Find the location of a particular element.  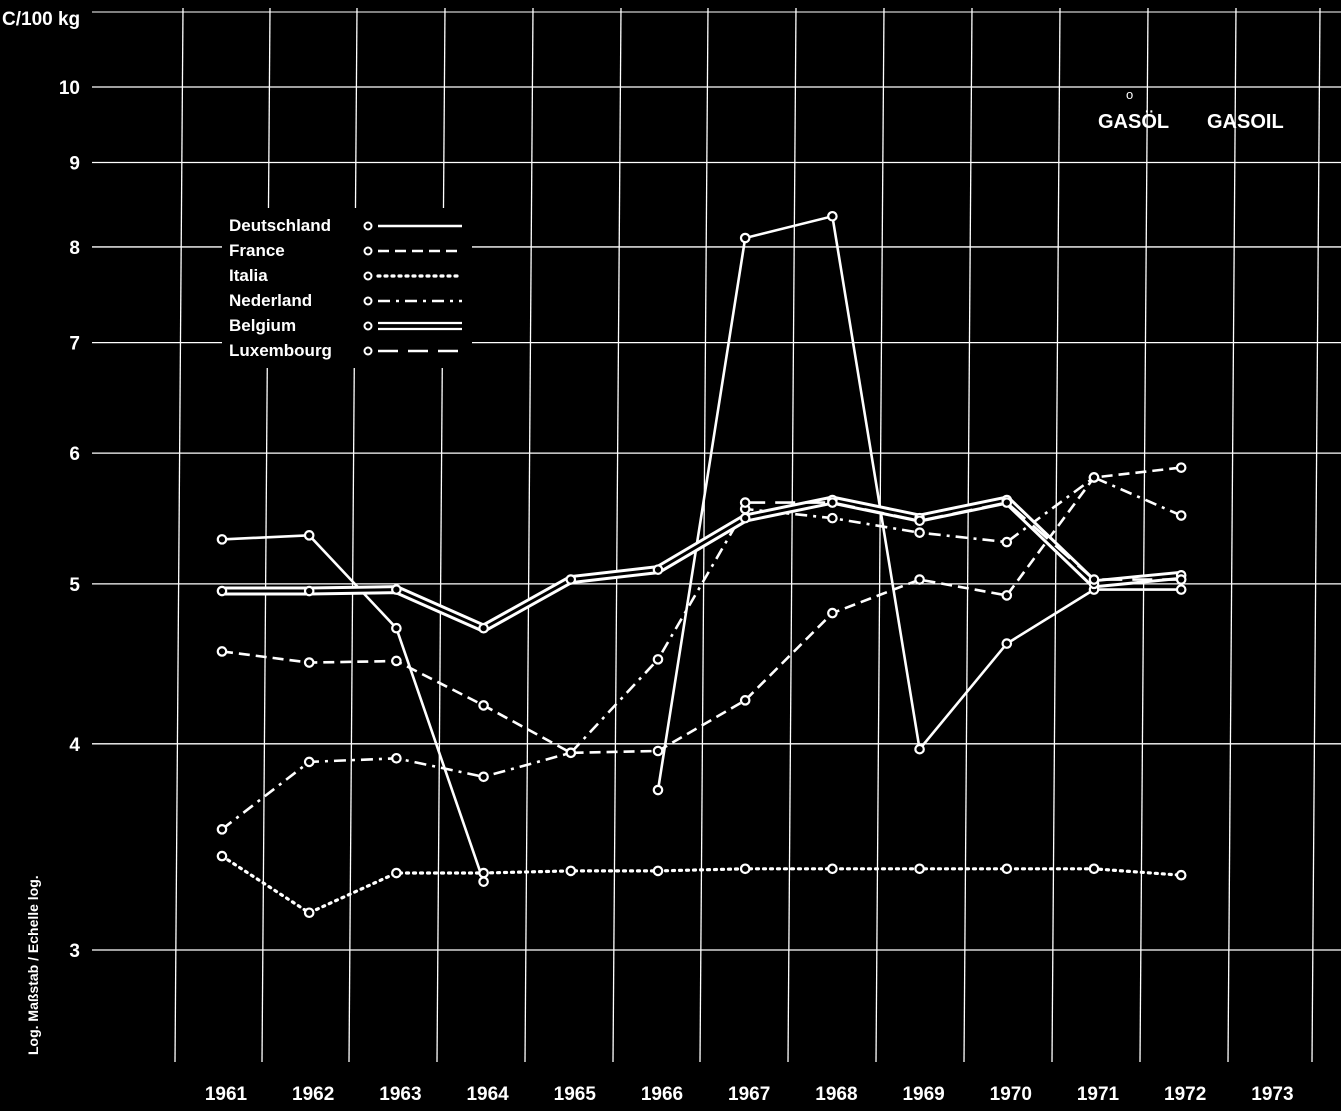

y-tick-label: 4 is located at coordinates (74, 745).